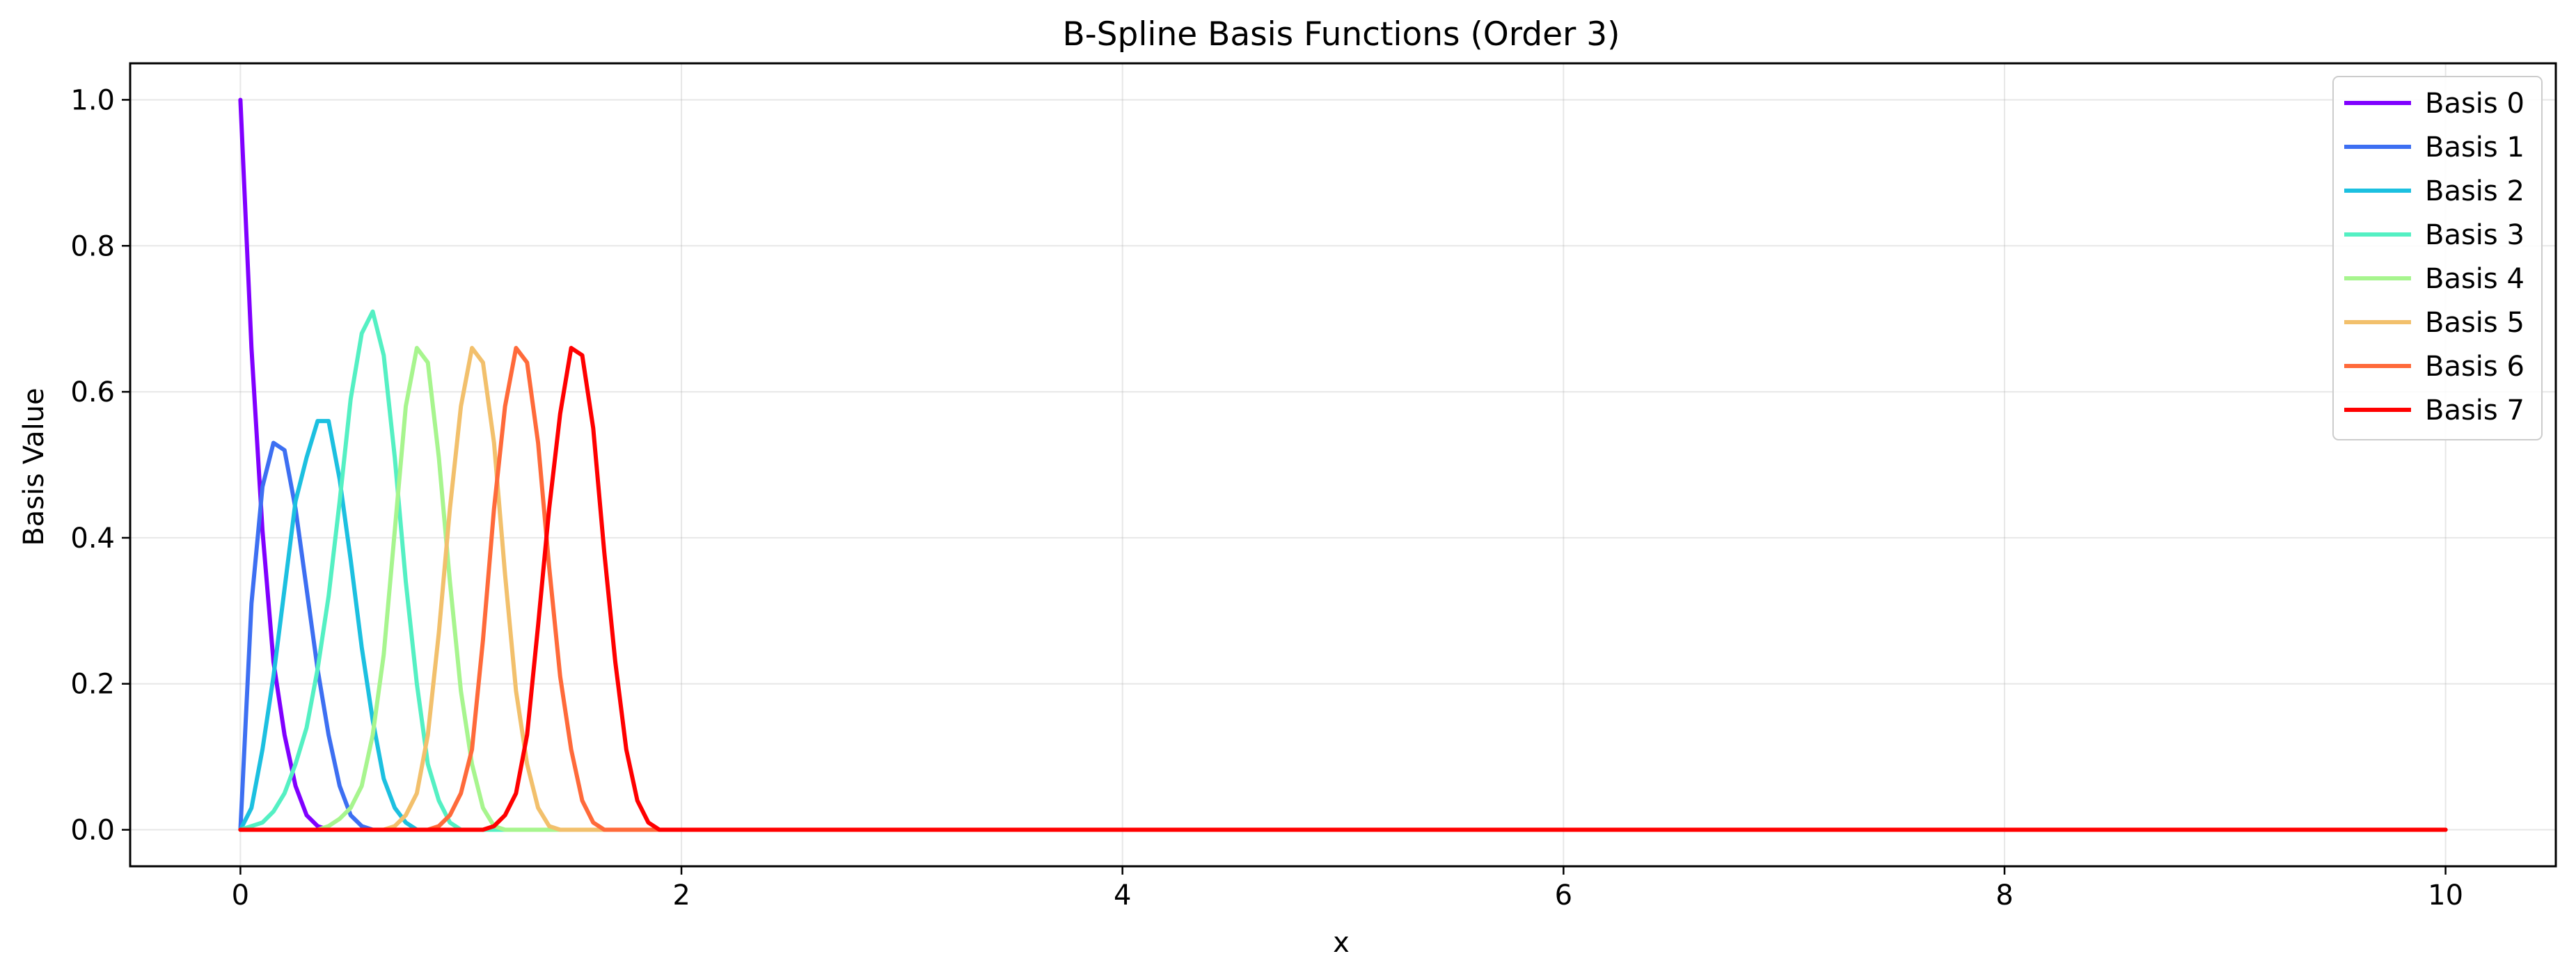  What do you see at coordinates (1563, 895) in the screenshot?
I see `x-tick-label: 6` at bounding box center [1563, 895].